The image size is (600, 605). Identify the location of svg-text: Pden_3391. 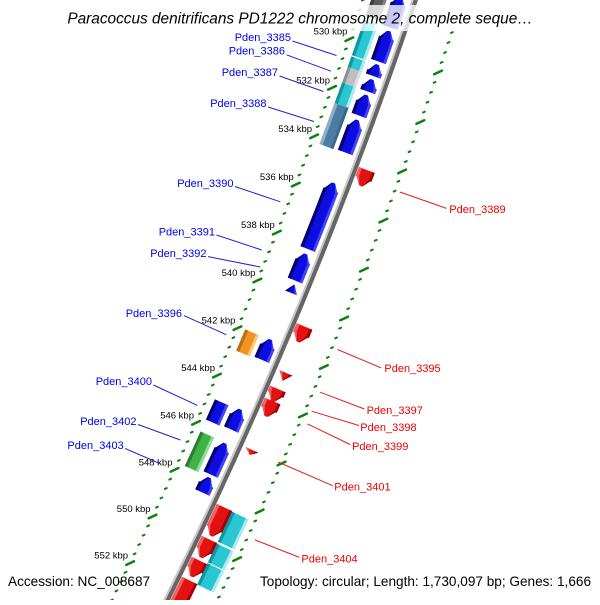
(187, 232).